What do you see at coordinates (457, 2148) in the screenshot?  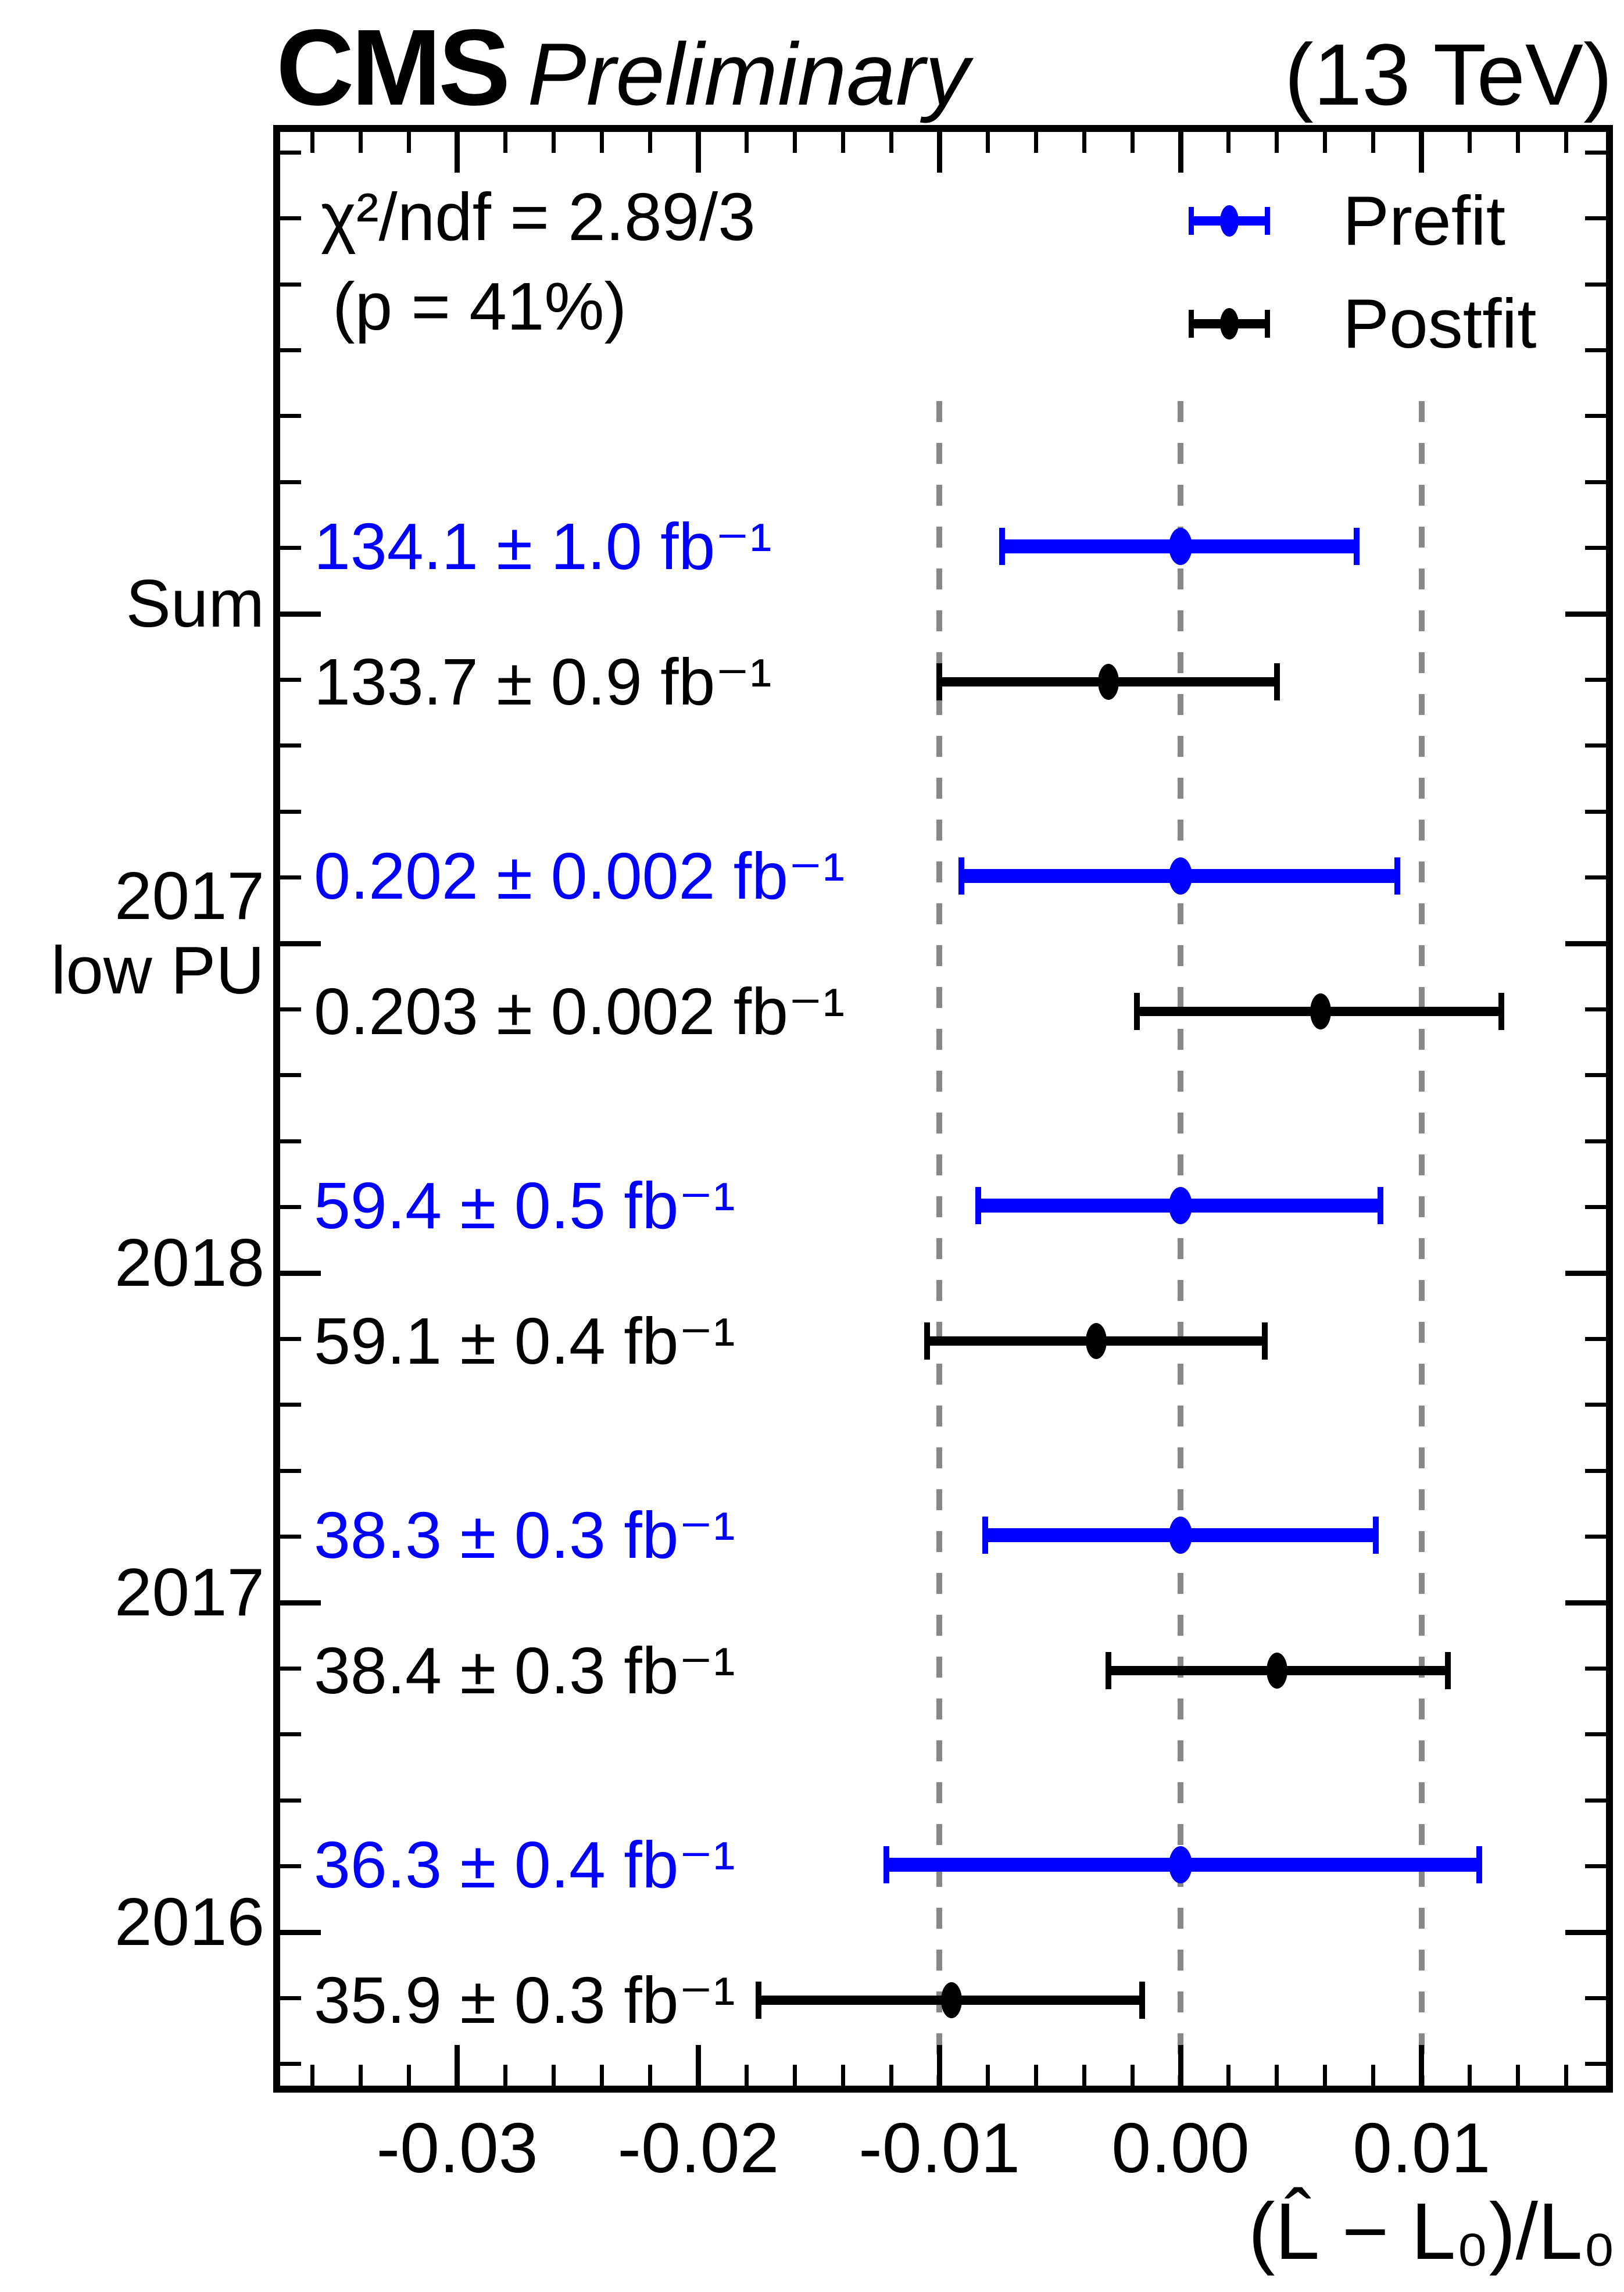 I see `x-tick-label: -0.03` at bounding box center [457, 2148].